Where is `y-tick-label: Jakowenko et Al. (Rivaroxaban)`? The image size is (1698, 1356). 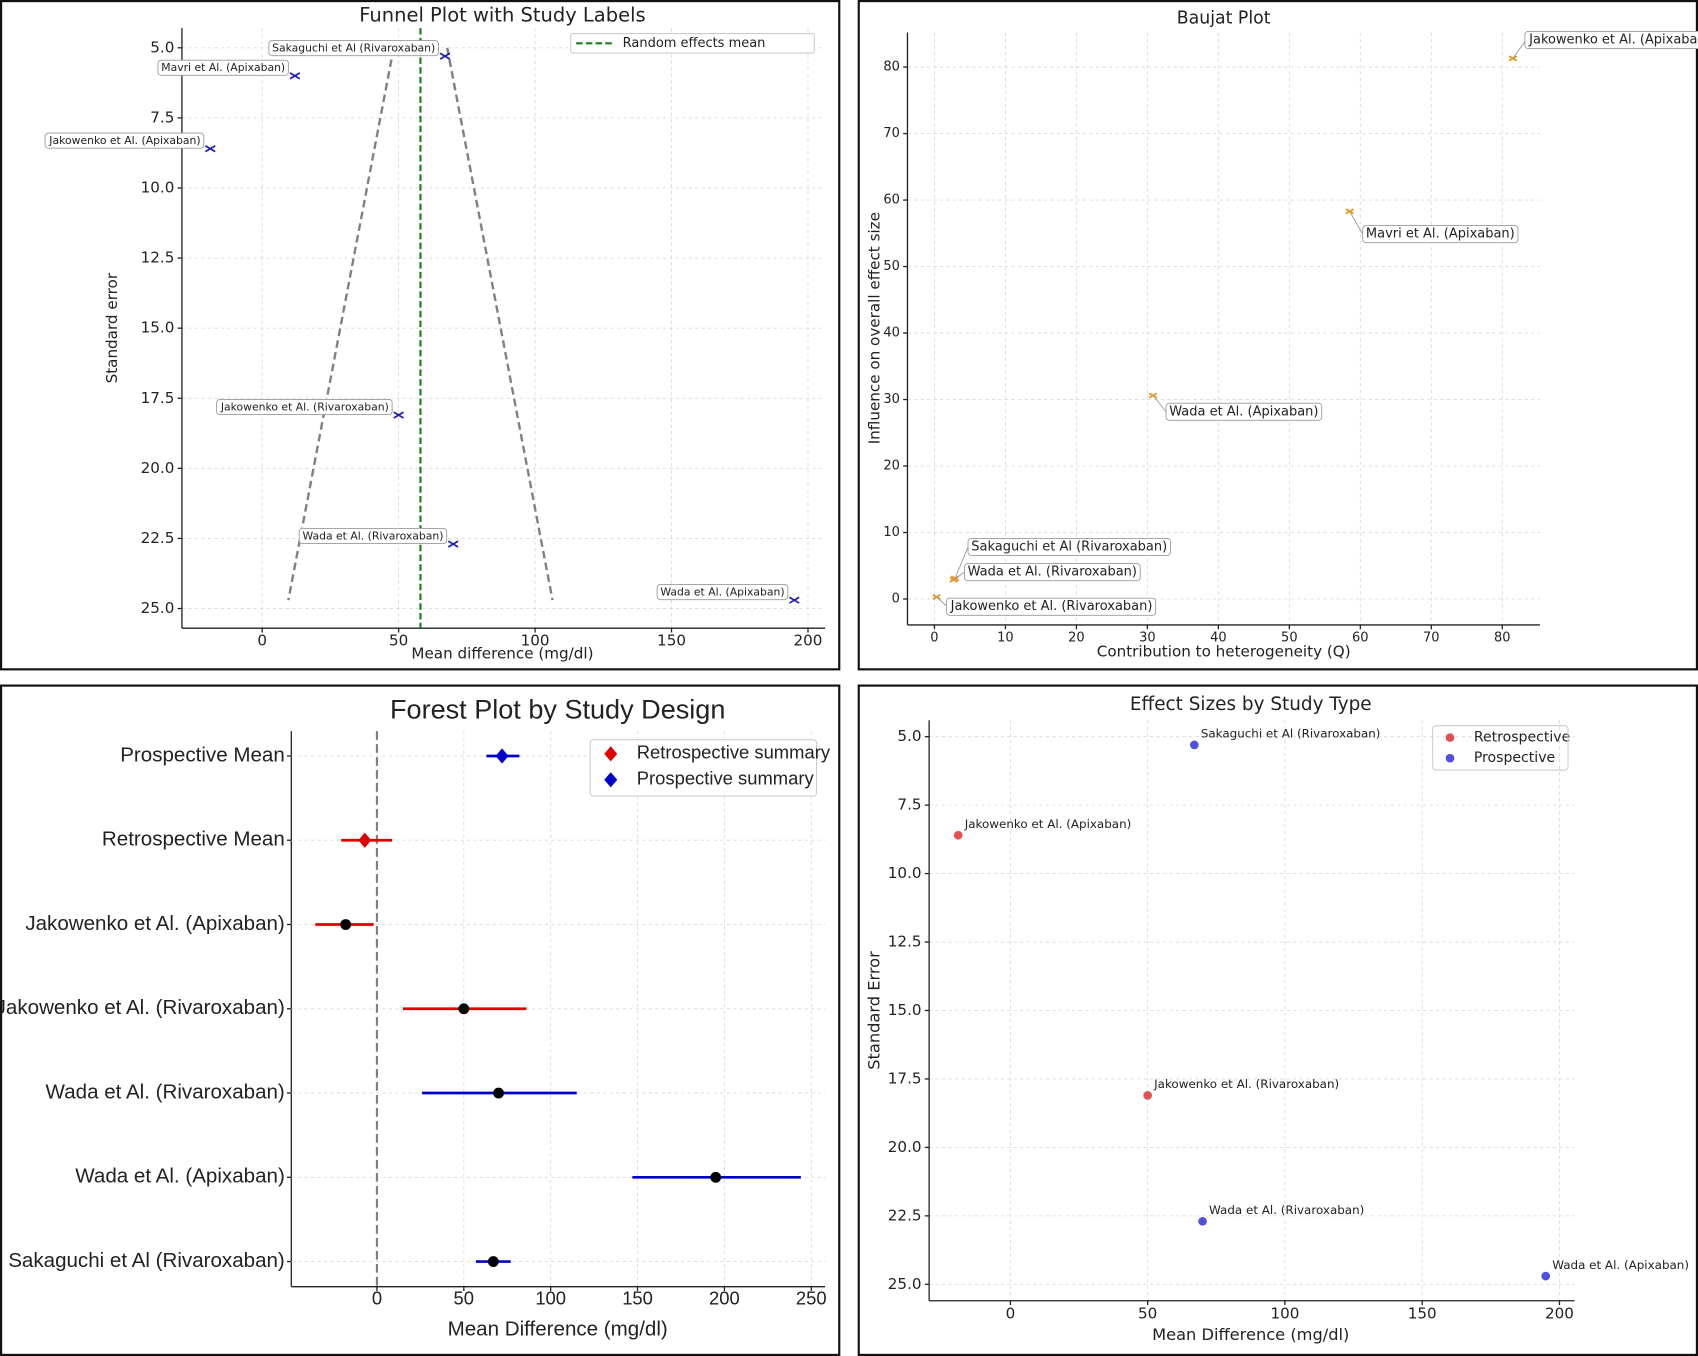 y-tick-label: Jakowenko et Al. (Rivaroxaban) is located at coordinates (142, 1007).